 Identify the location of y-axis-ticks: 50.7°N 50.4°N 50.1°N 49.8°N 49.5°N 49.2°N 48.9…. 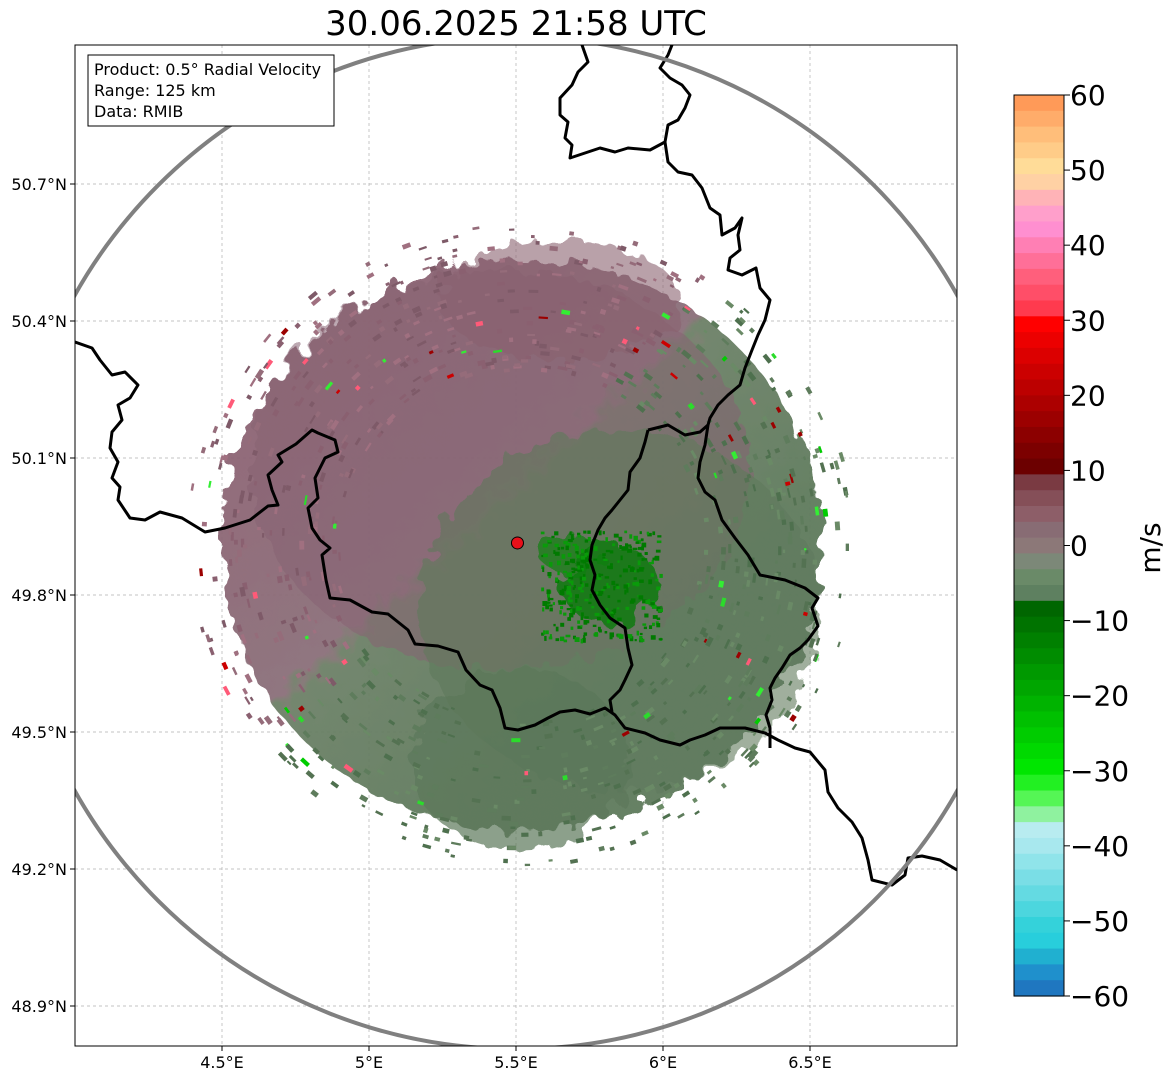
(43, 595).